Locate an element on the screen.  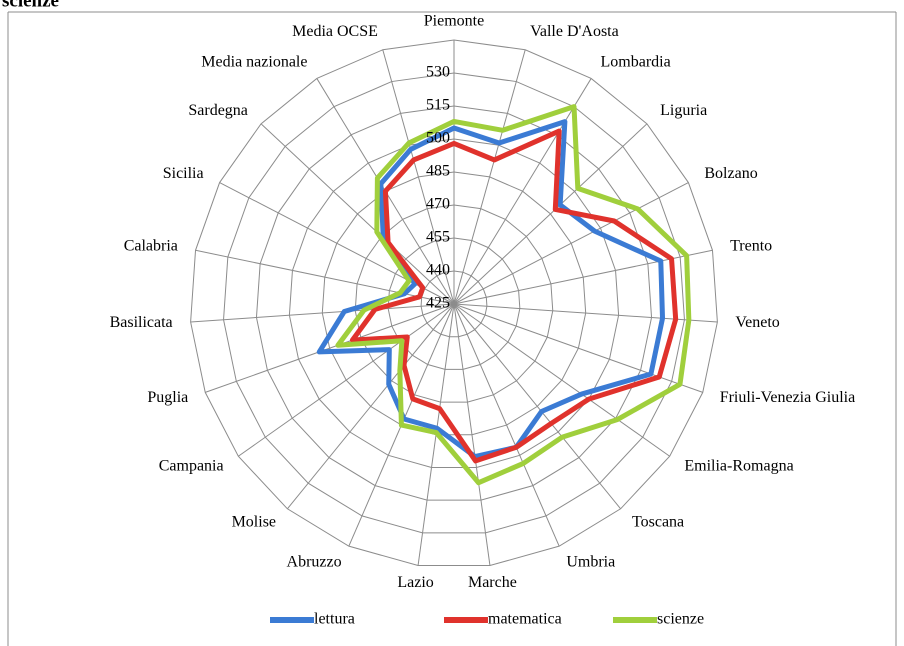
y-tick-label: 485 is located at coordinates (438, 171).